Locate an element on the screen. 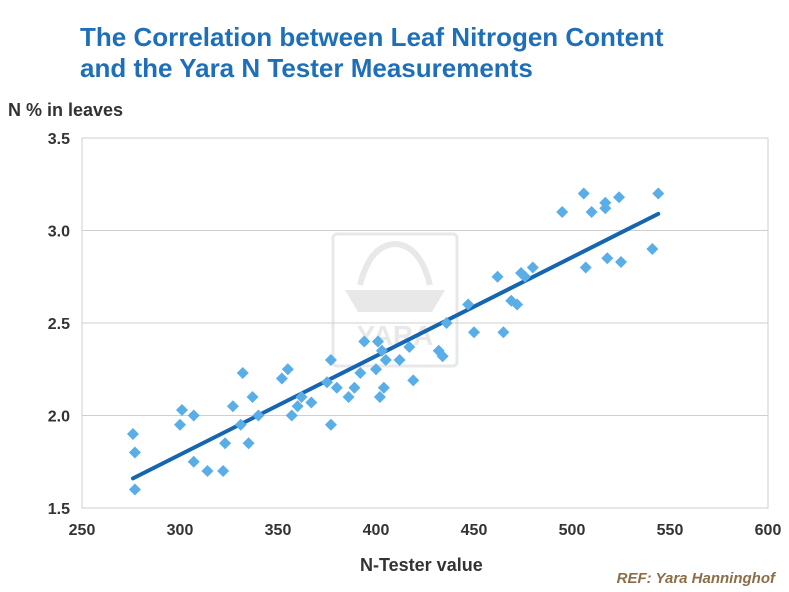 The width and height of the screenshot is (789, 592). watermark-ship is located at coordinates (395, 301).